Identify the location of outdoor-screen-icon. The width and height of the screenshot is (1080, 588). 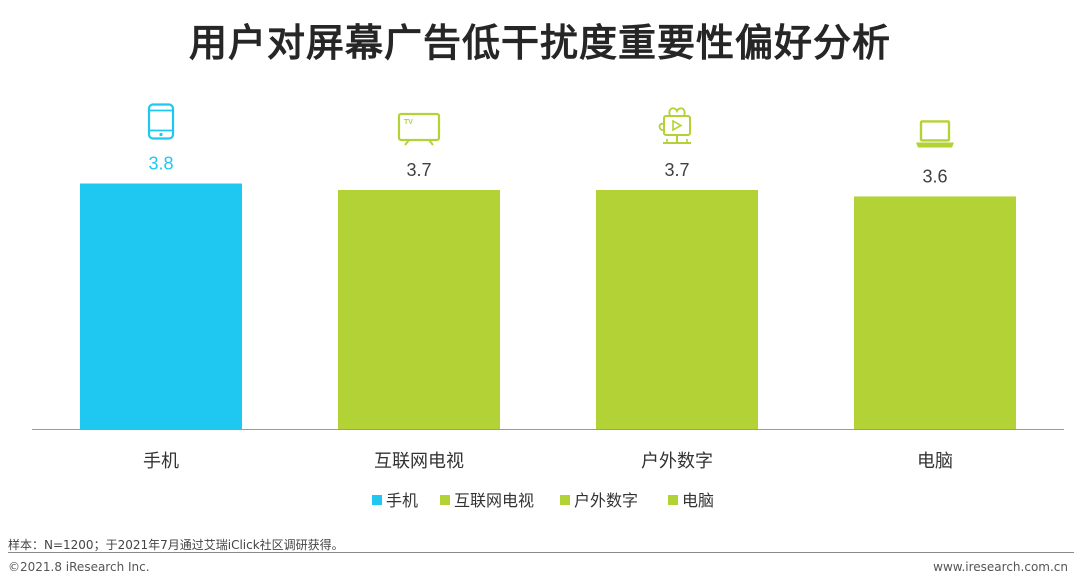
(674, 125).